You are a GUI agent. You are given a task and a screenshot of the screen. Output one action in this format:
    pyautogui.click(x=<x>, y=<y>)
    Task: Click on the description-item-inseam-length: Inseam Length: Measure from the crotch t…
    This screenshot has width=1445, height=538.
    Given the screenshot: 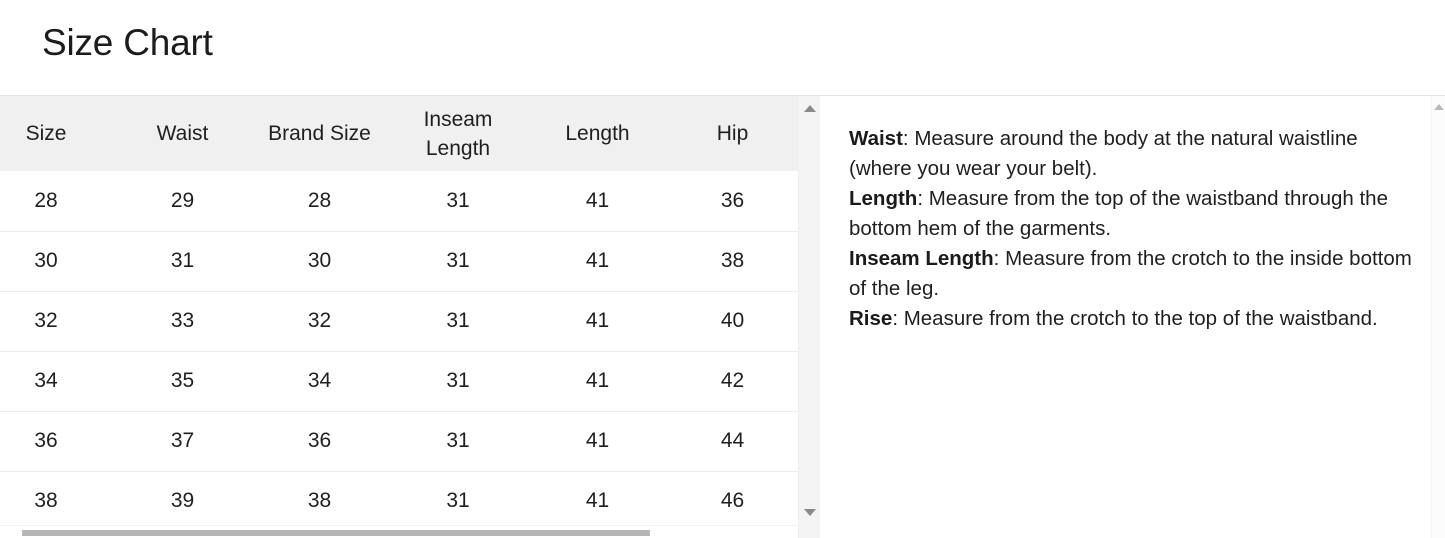 What is the action you would take?
    pyautogui.click(x=1132, y=274)
    